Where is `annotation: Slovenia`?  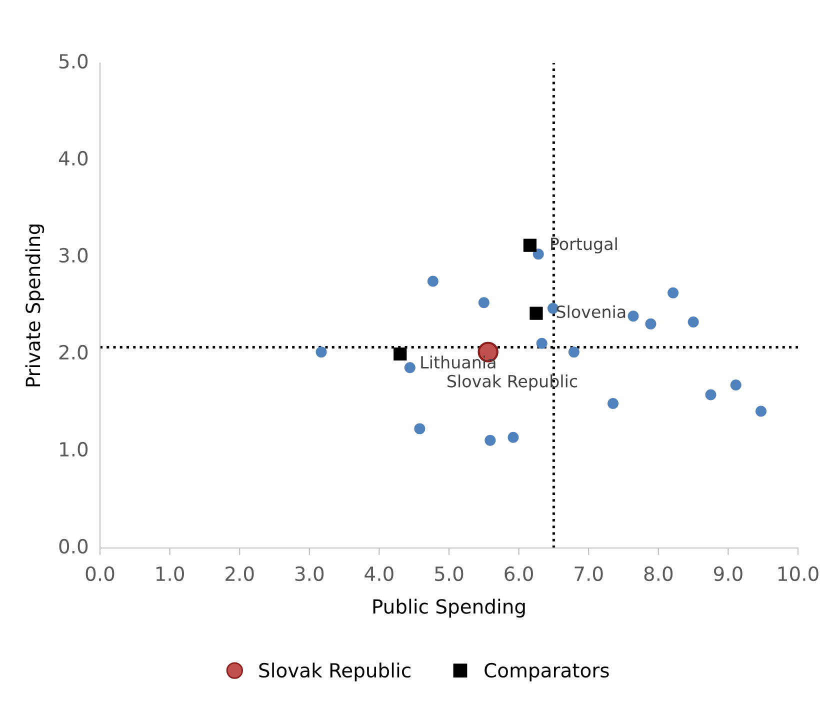 annotation: Slovenia is located at coordinates (591, 311).